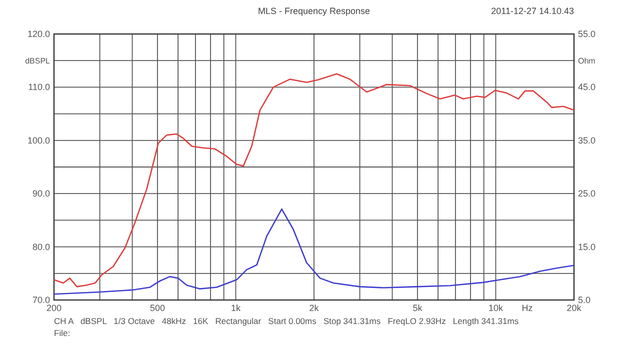 This screenshot has width=630, height=349. What do you see at coordinates (38, 140) in the screenshot?
I see `y-tick-label: 100.0` at bounding box center [38, 140].